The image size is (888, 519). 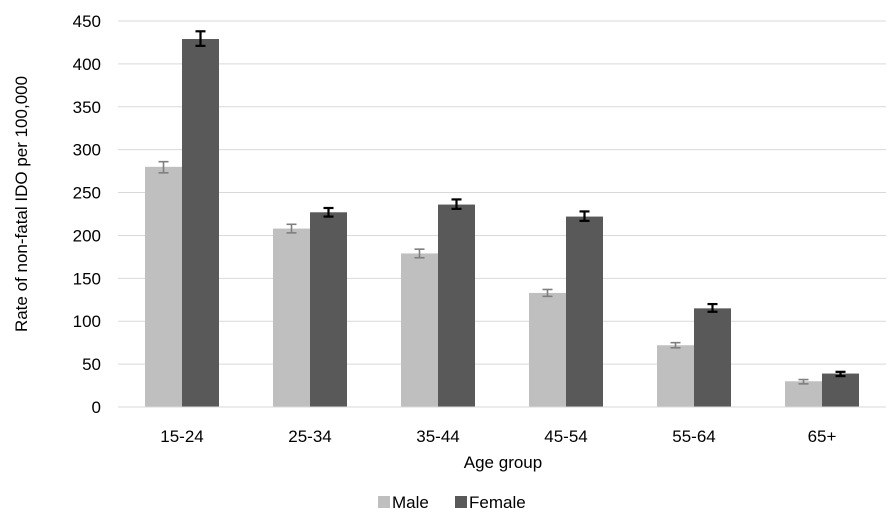 I want to click on y-axis-title: Rate of non-fatal IDO per 100,000, so click(x=21, y=204).